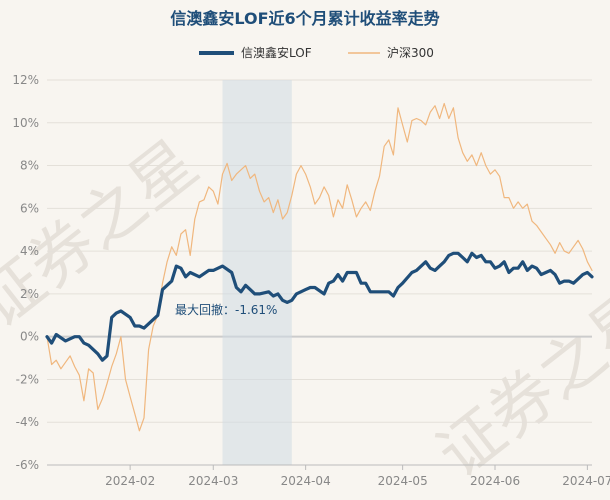 The image size is (610, 500). Describe the element at coordinates (27, 465) in the screenshot. I see `y-tick-label: -6%` at that location.